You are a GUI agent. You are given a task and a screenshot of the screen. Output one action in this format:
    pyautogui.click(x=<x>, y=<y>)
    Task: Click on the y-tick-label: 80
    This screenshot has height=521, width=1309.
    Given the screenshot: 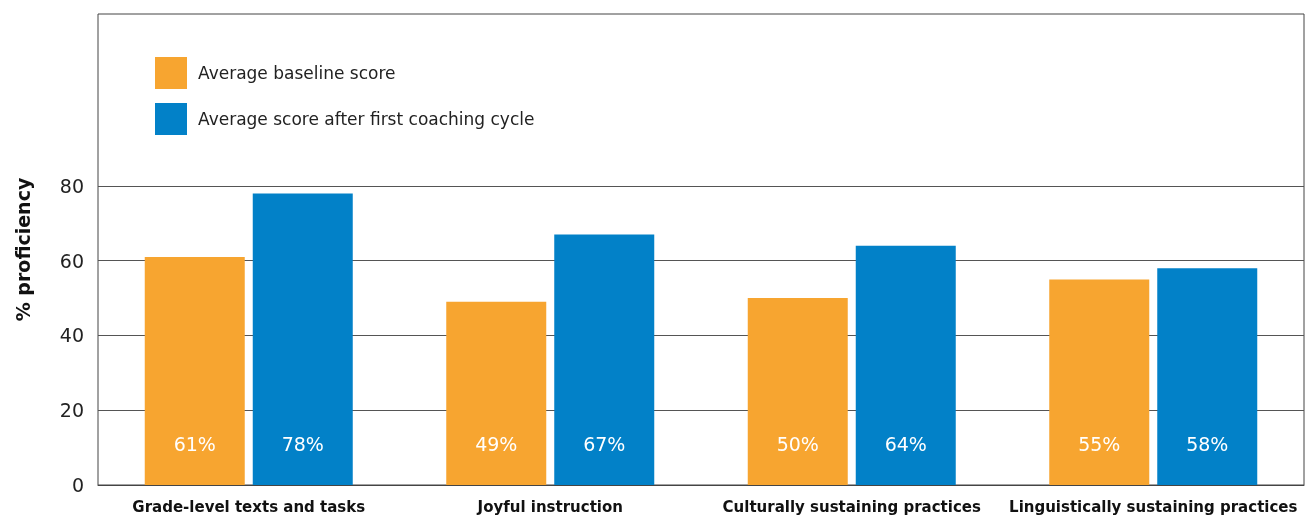 What is the action you would take?
    pyautogui.click(x=71, y=185)
    